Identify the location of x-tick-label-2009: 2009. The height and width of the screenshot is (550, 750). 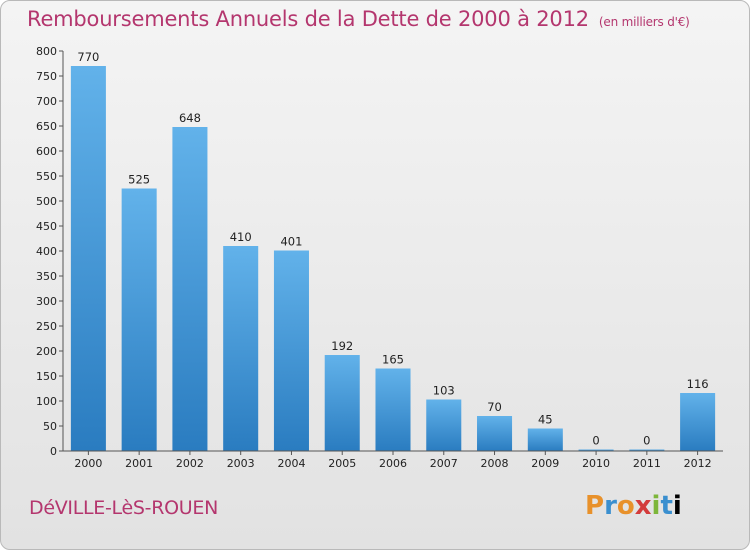
(545, 463).